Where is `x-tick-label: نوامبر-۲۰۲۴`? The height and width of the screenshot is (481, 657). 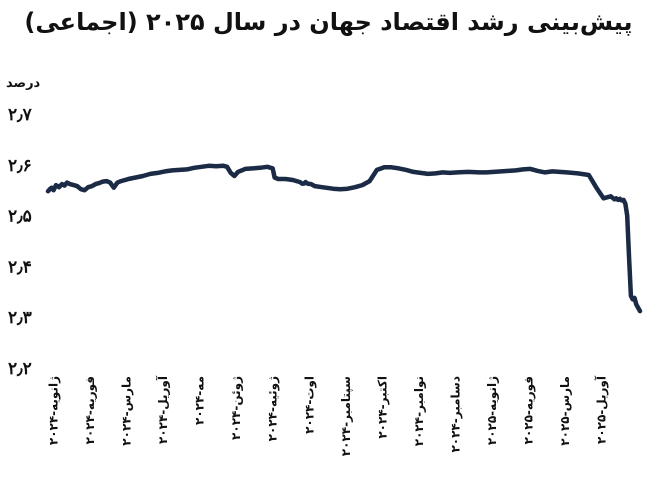
x-tick-label: نوامبر-۲۰۲۴ is located at coordinates (419, 411).